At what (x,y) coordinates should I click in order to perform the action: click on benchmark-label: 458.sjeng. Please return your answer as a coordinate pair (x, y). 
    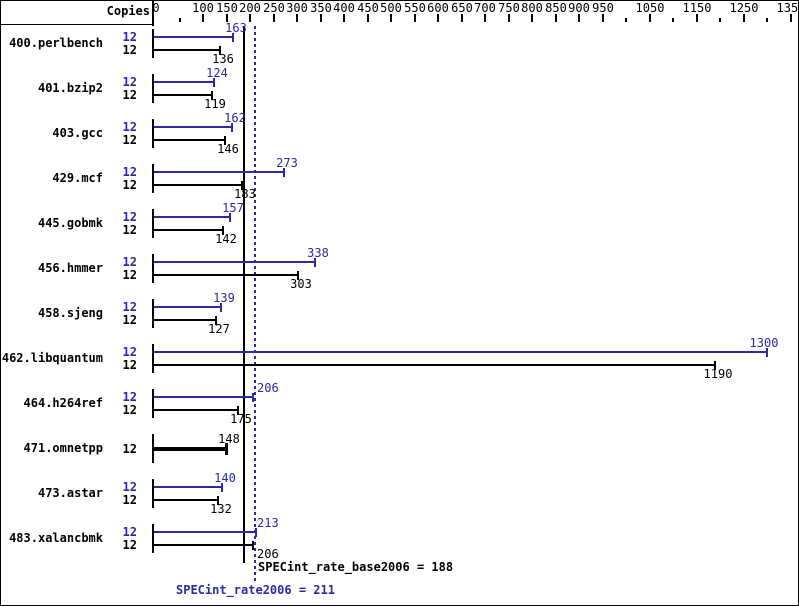
    Looking at the image, I should click on (70, 313).